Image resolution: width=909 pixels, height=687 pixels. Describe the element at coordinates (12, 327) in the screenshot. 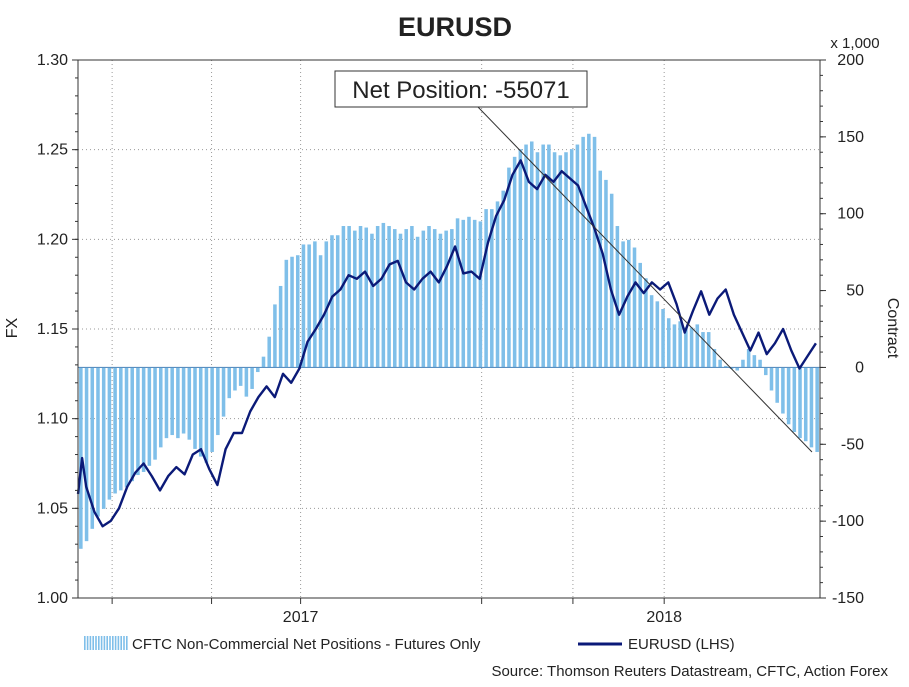

I see `left-axis-label: FX` at that location.